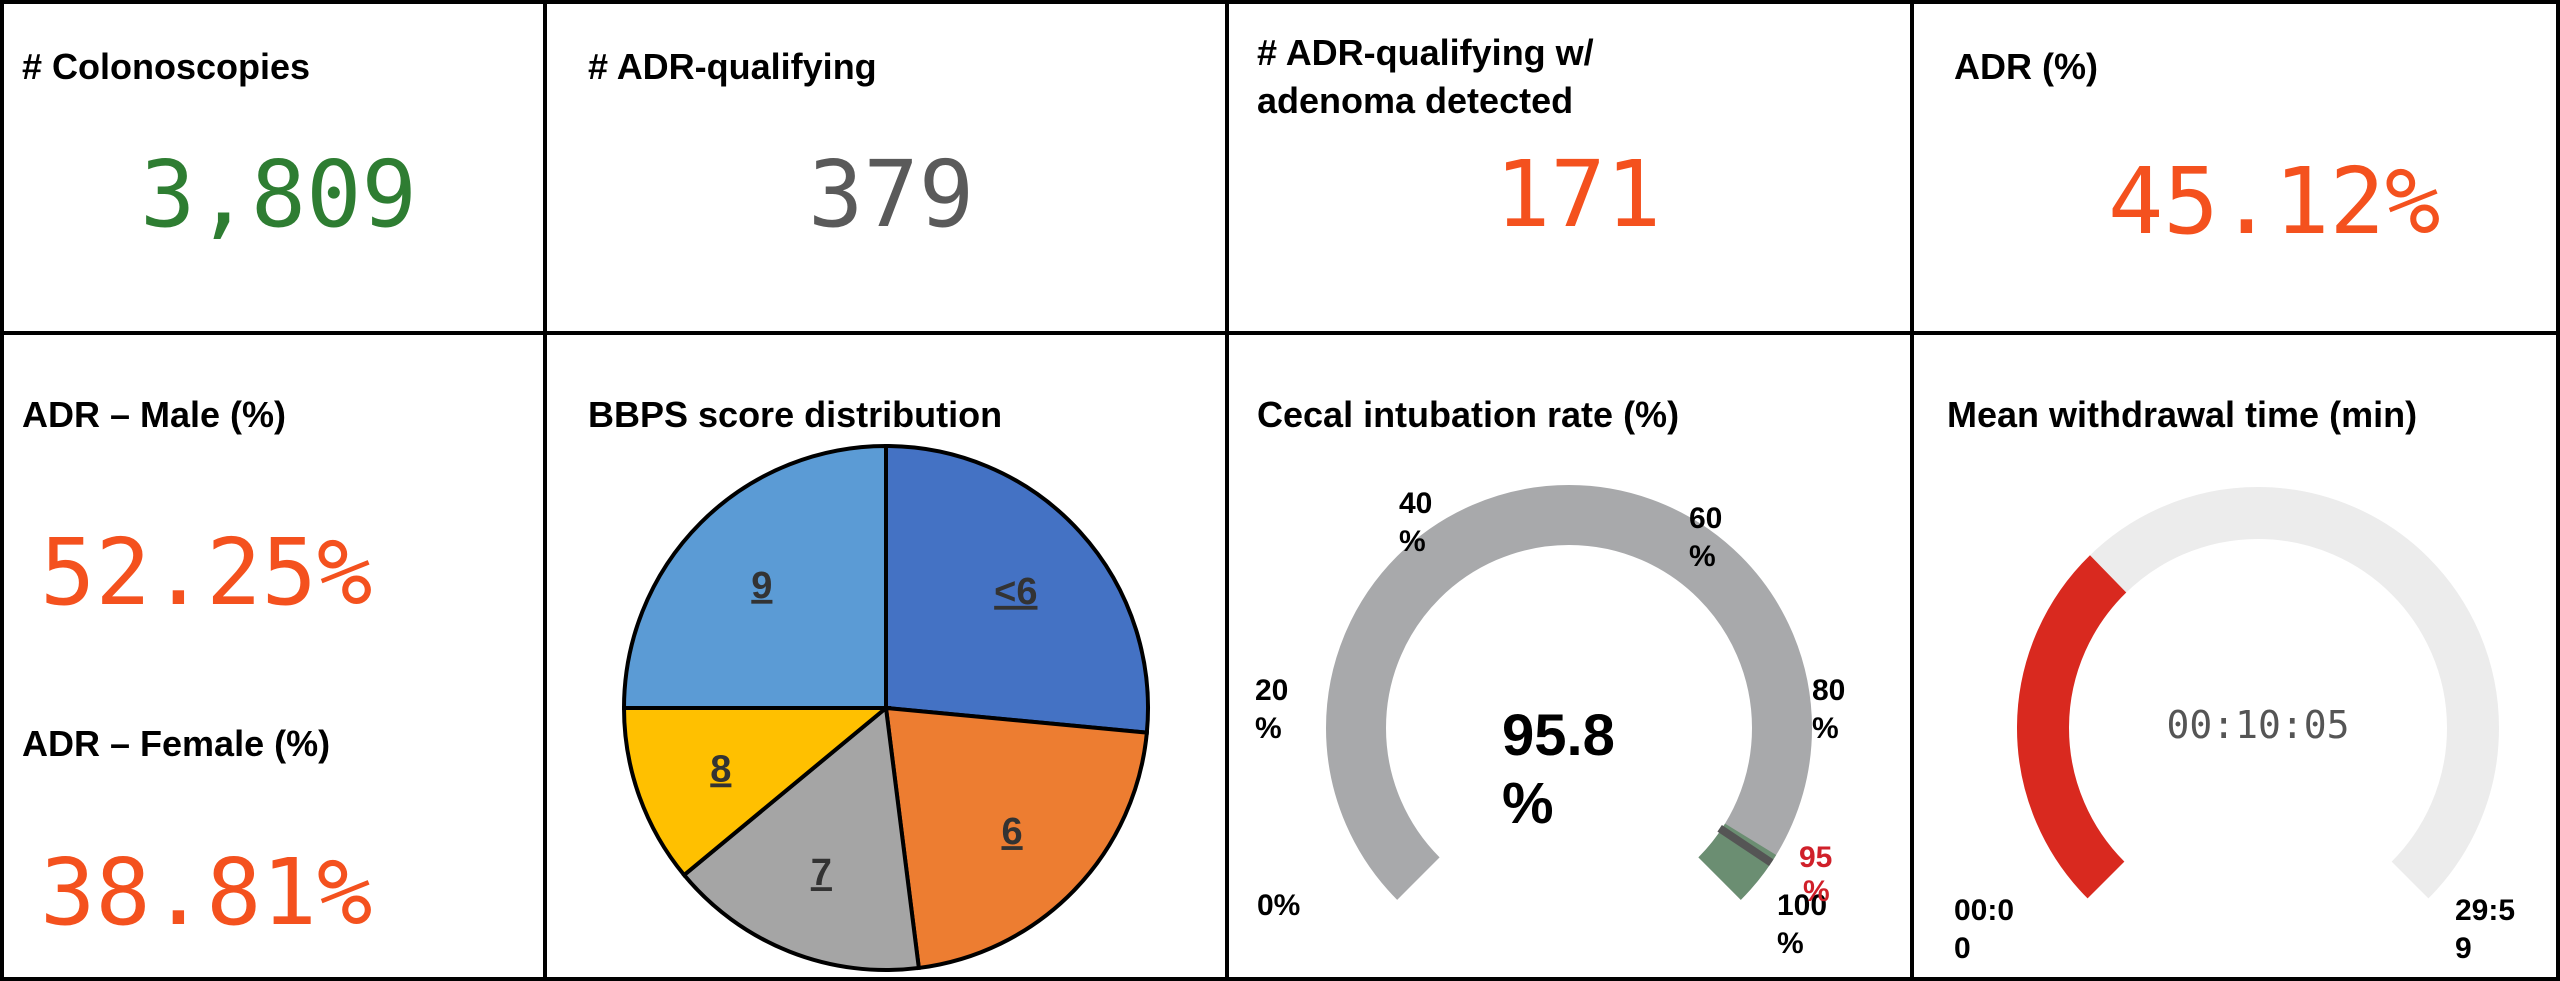 The image size is (2560, 981). I want to click on tile-colonoscopies-title: # Colonoscopies, so click(166, 66).